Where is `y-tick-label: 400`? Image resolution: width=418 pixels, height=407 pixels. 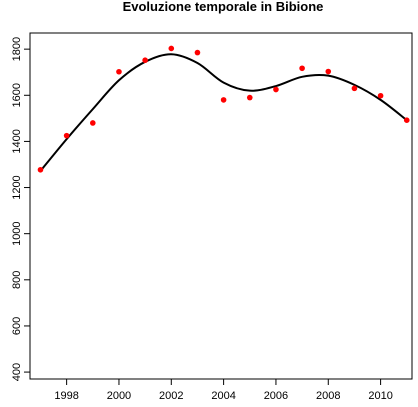
y-tick-label: 400 is located at coordinates (17, 372).